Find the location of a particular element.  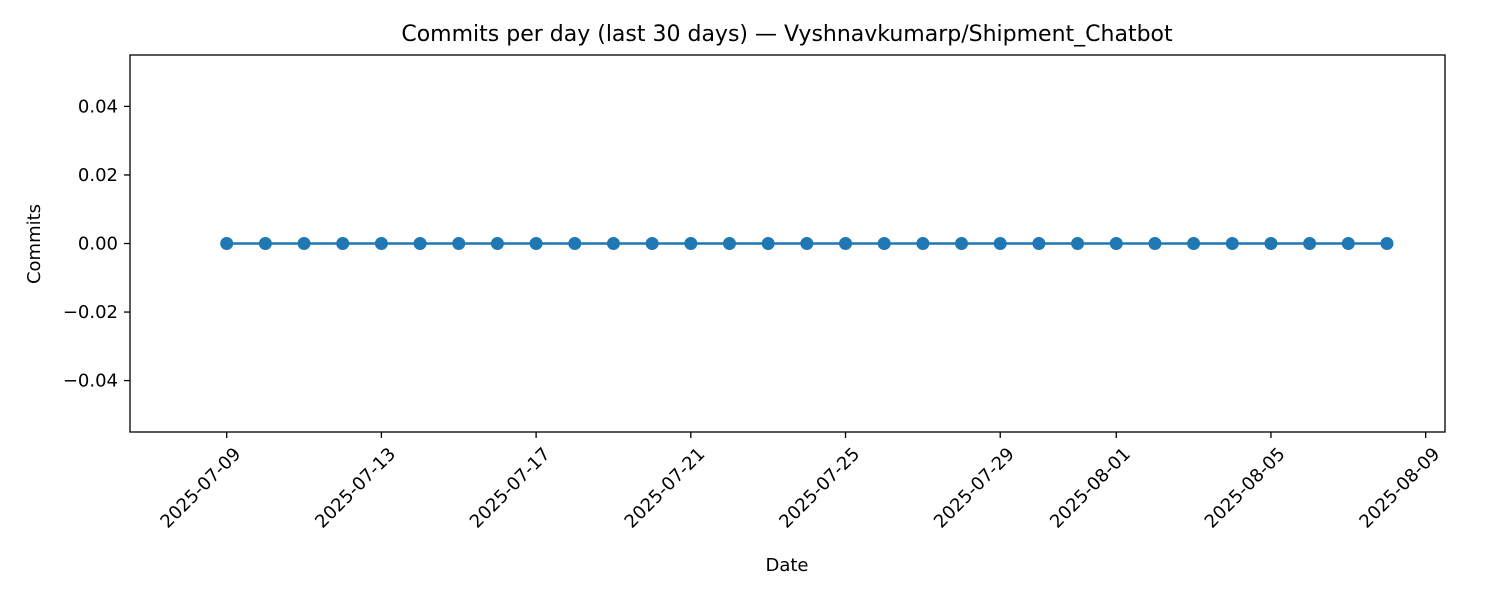

y-axis-label: Commits is located at coordinates (34, 244).